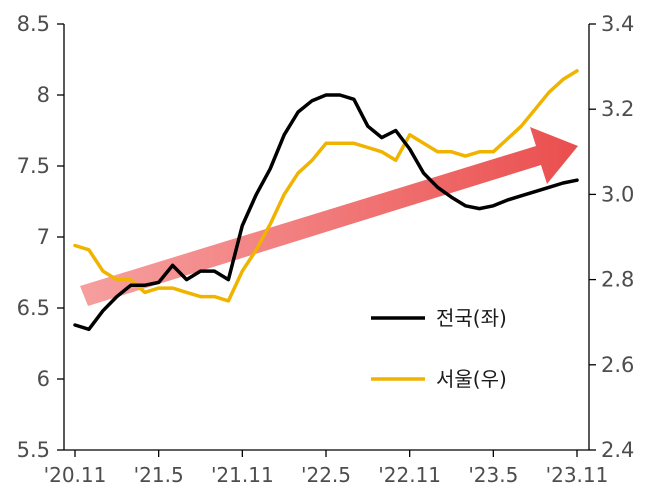 This screenshot has width=661, height=503. I want to click on x-tick-label: '21.11, so click(242, 475).